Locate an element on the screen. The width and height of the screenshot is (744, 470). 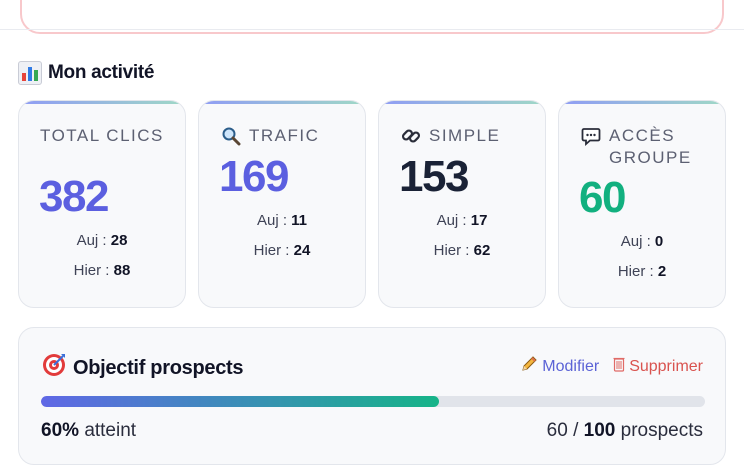
stat-value: 60 is located at coordinates (602, 197).